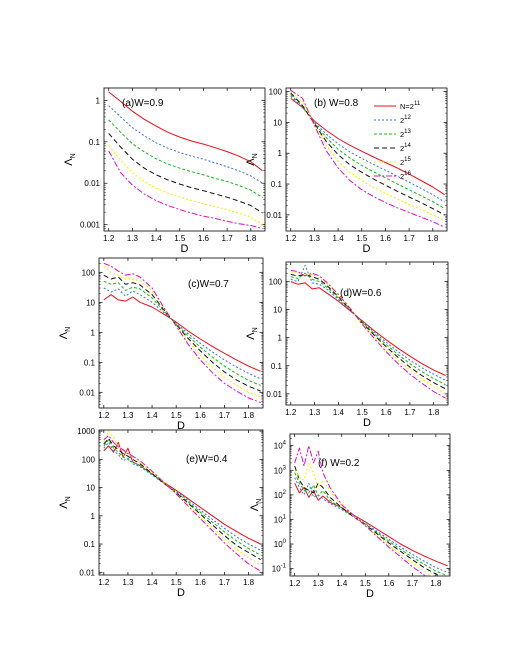 This screenshot has width=507, height=656. What do you see at coordinates (90, 362) in the screenshot?
I see `y-tick-label: 0.1` at bounding box center [90, 362].